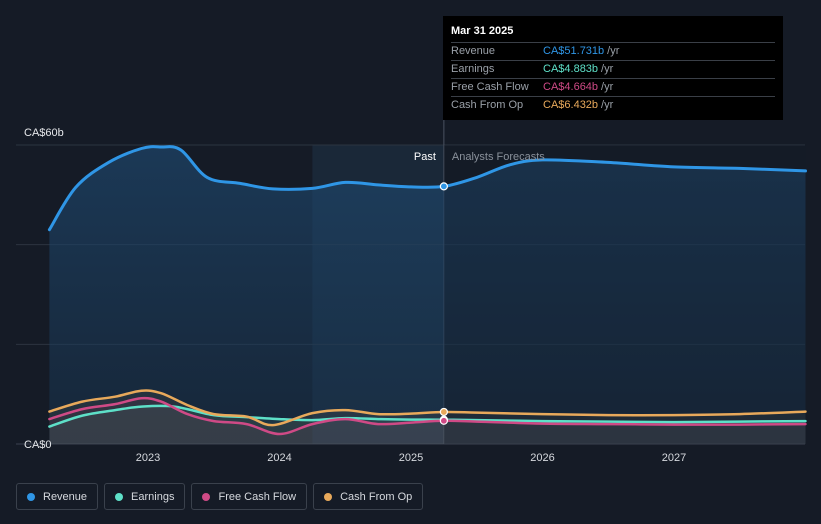  Describe the element at coordinates (257, 496) in the screenshot. I see `legend-label: Free Cash Flow` at that location.